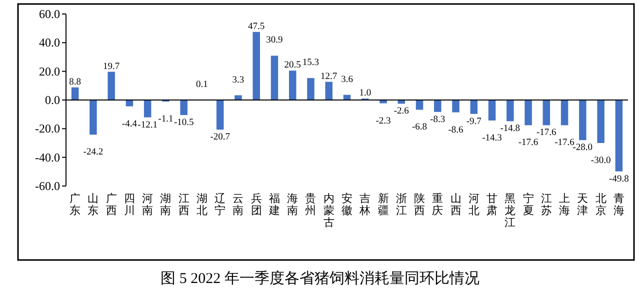  I want to click on x-tick-label: 贵州, so click(310, 204).